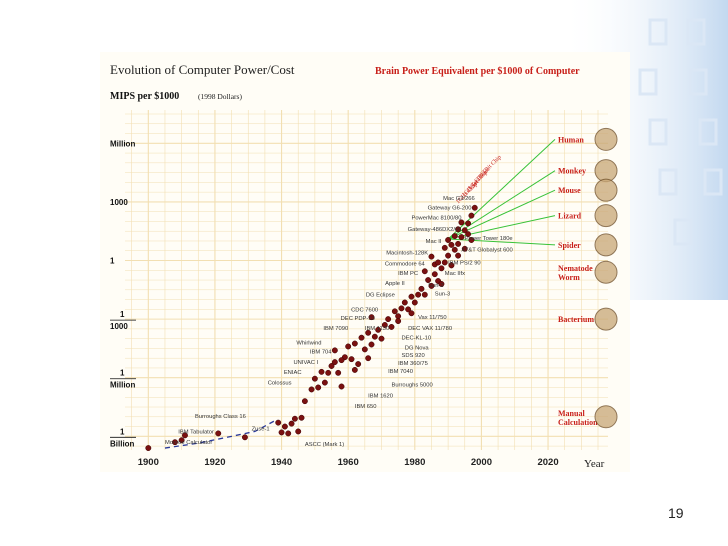  Describe the element at coordinates (411, 386) in the screenshot. I see `machine-label: Burroughs 5000` at that location.